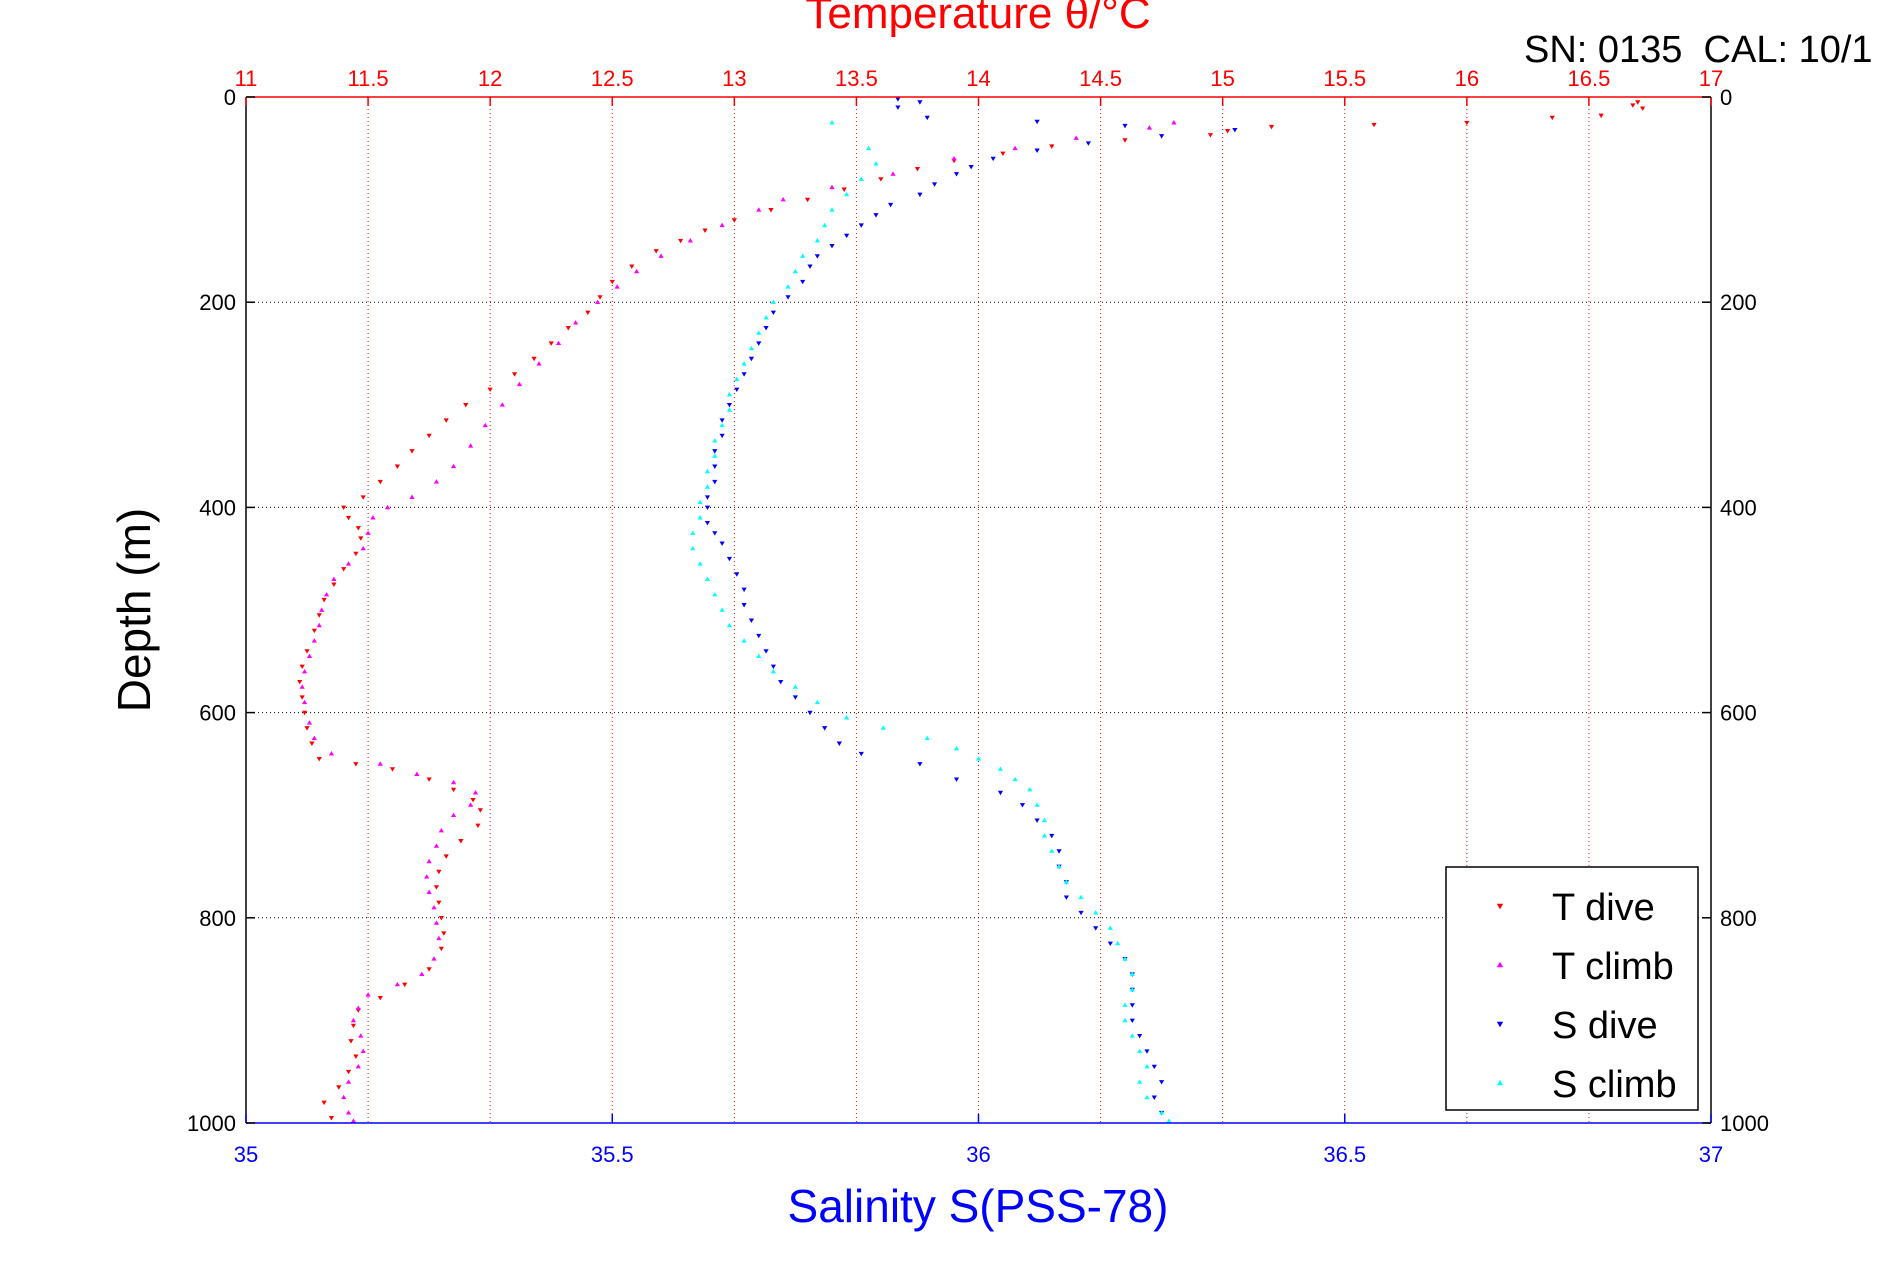 The height and width of the screenshot is (1262, 1891). What do you see at coordinates (134, 610) in the screenshot?
I see `y-axis-title: Depth (m)` at bounding box center [134, 610].